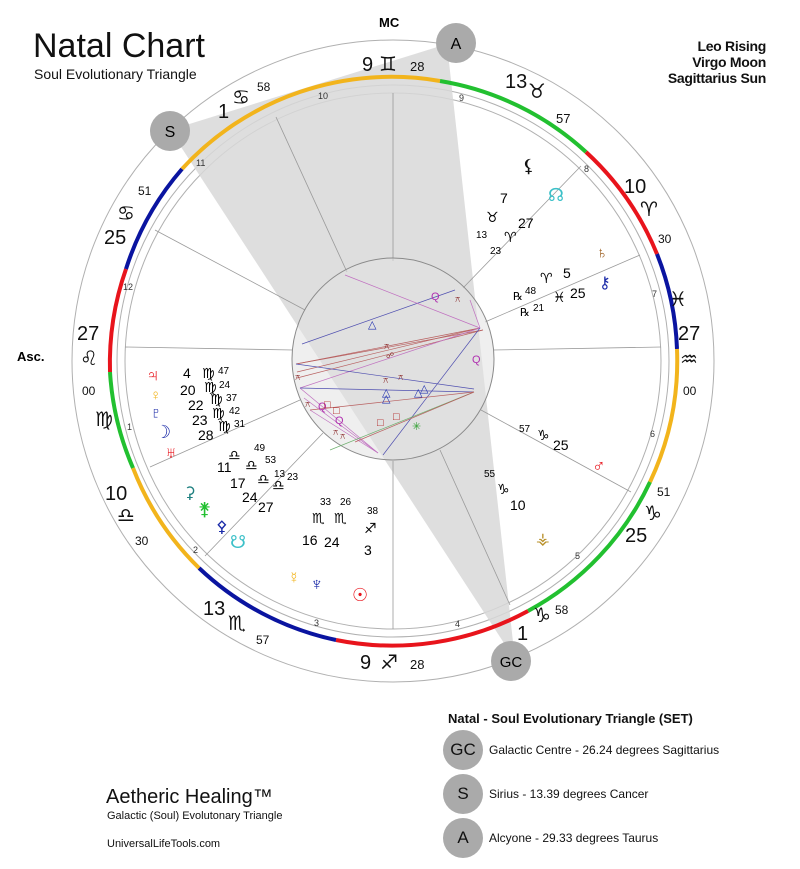 The width and height of the screenshot is (800, 869). What do you see at coordinates (545, 486) in the screenshot?
I see `planet-group-capricorn: 57 ♑ 25 ♂ 55 ♑ 10 ⚶` at bounding box center [545, 486].